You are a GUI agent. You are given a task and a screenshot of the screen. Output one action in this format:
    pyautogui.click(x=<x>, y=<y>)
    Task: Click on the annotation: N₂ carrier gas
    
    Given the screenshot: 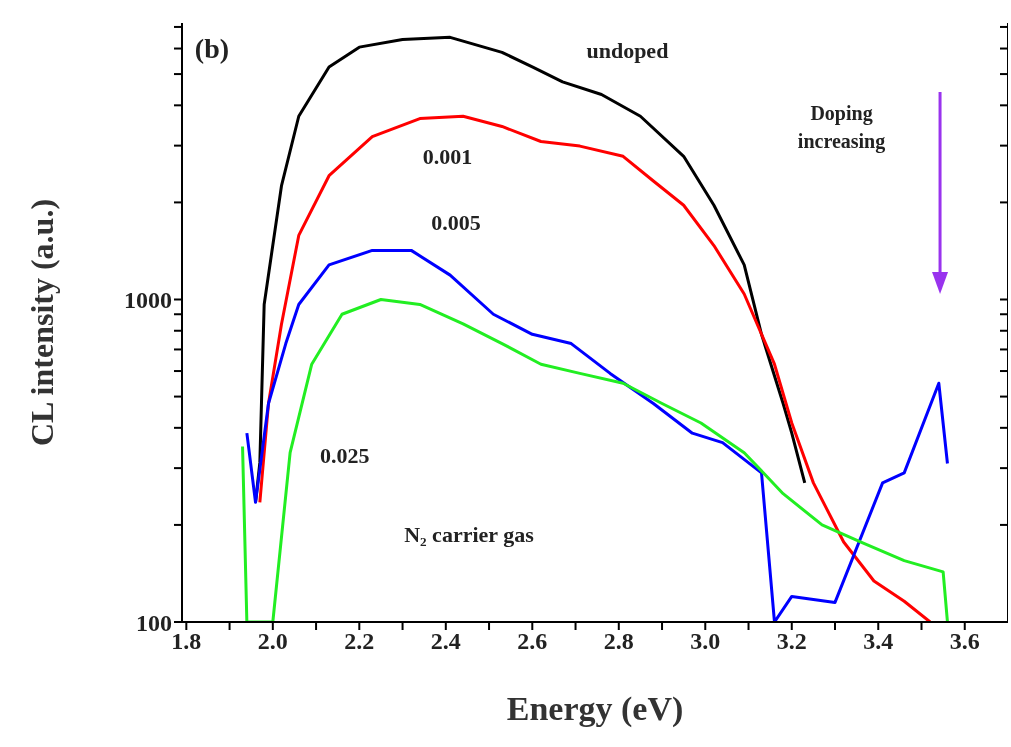 What is the action you would take?
    pyautogui.click(x=469, y=535)
    